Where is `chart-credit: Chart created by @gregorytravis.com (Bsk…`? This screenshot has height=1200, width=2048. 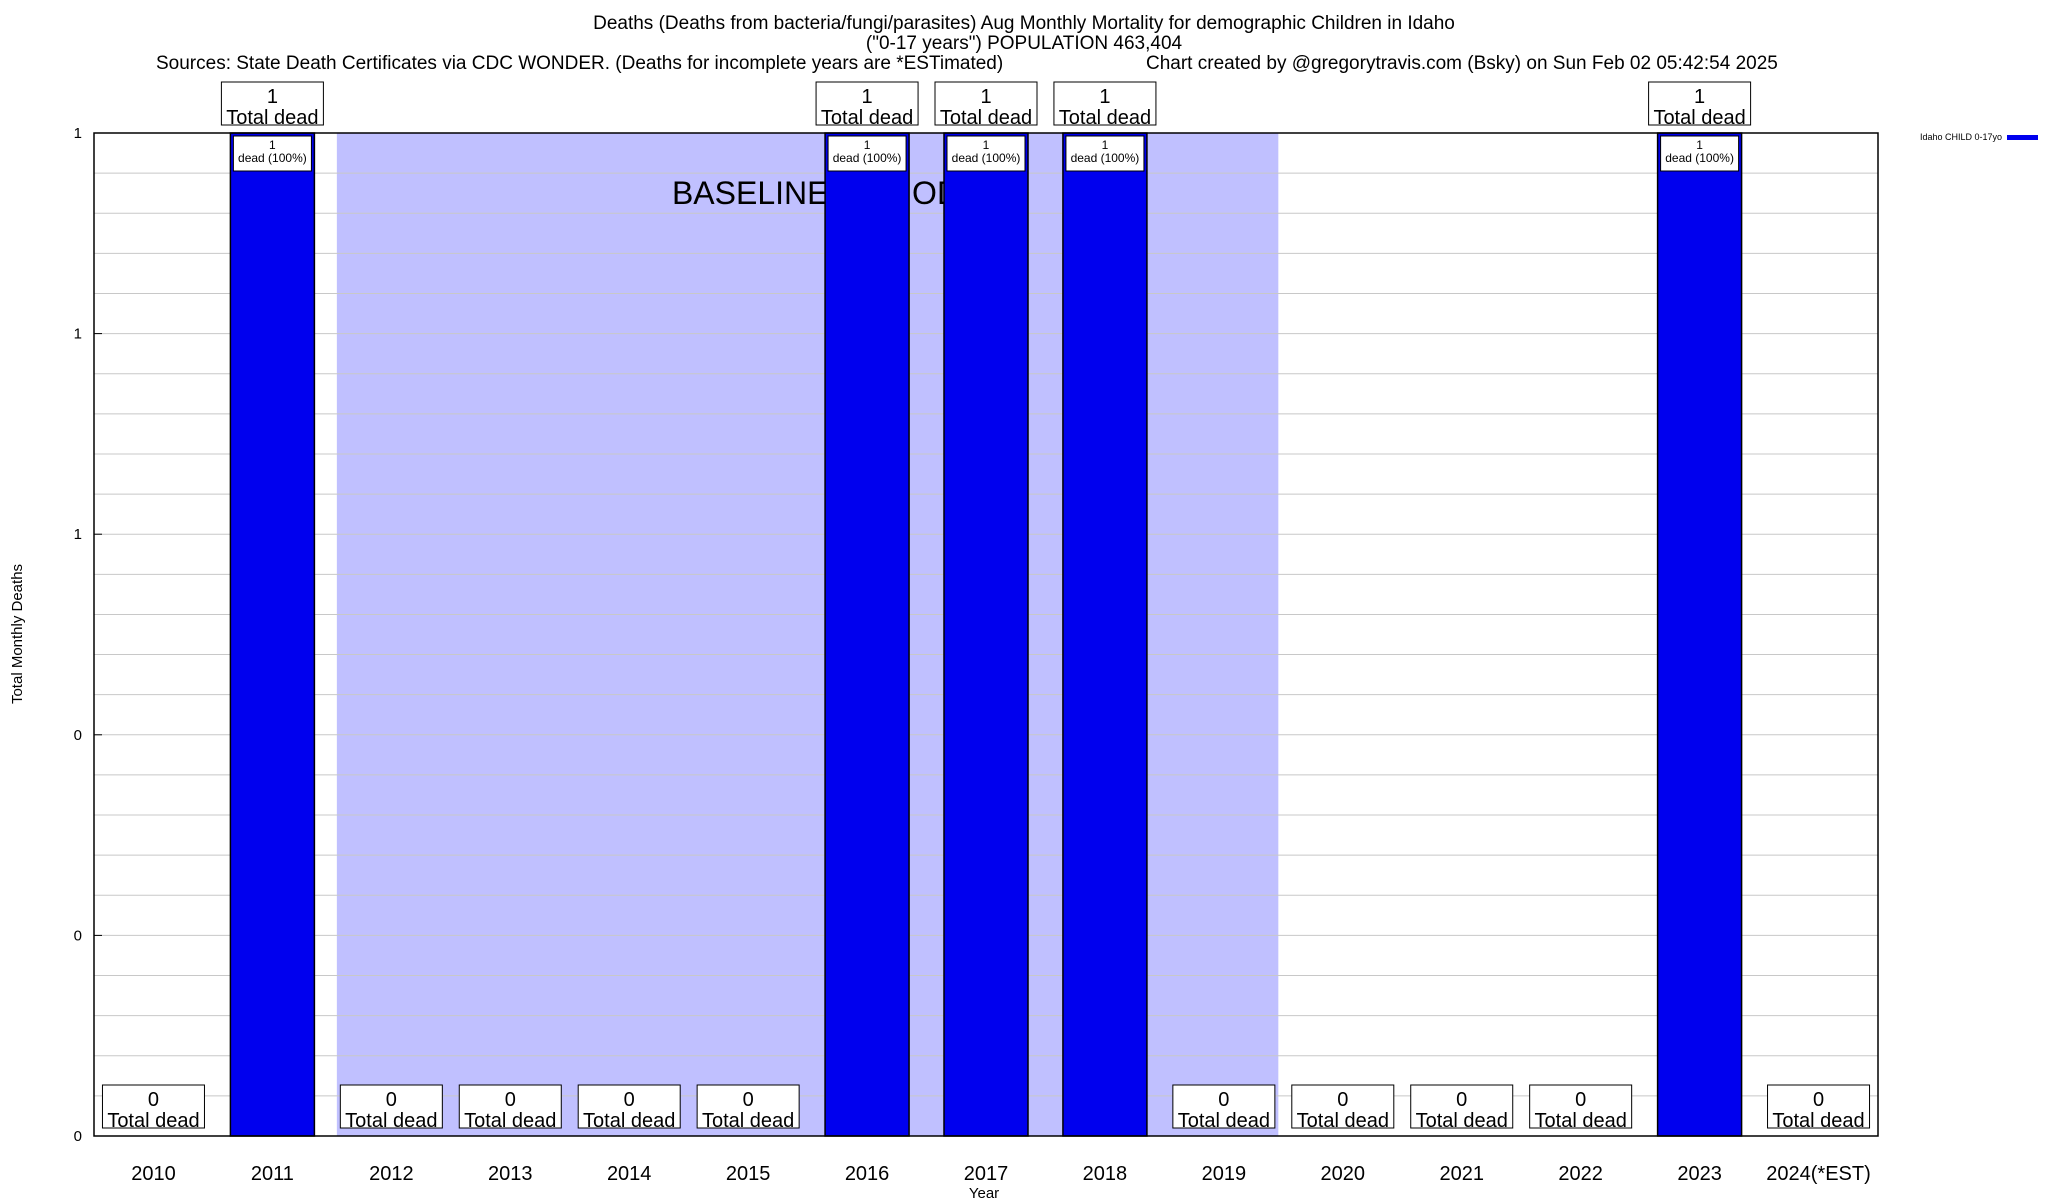
chart-credit: Chart created by @gregorytravis.com (Bsk… is located at coordinates (1462, 63).